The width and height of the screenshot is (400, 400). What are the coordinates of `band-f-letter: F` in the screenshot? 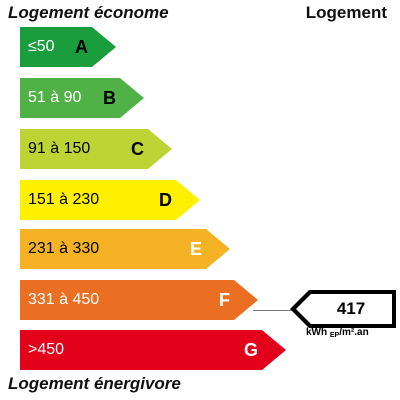 It's located at (224, 300).